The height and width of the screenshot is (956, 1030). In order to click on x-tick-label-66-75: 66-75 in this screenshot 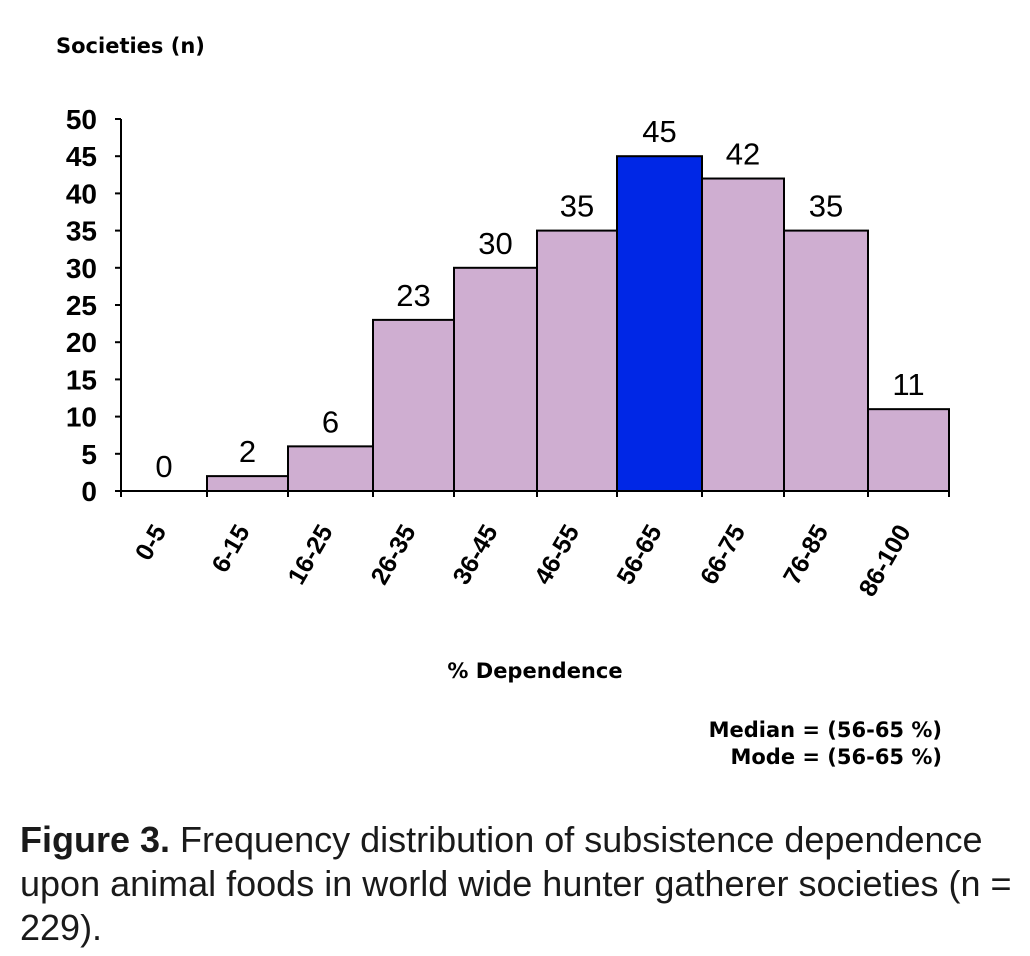, I will do `click(723, 554)`.